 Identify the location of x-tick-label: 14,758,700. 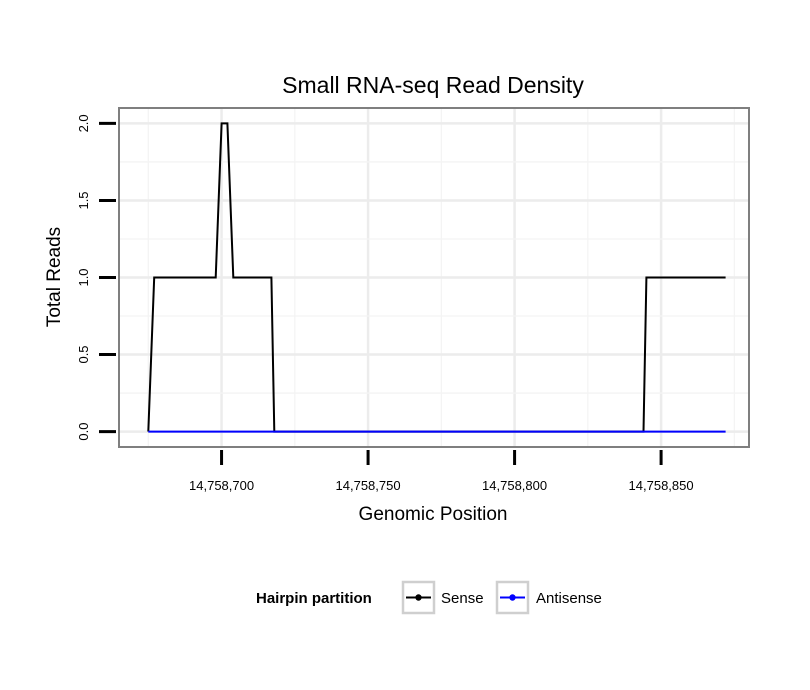
(221, 485).